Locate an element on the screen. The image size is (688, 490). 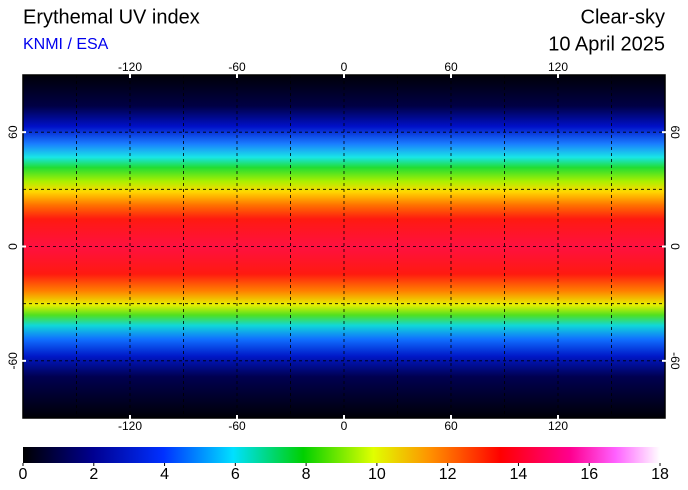
colorbar-tick-label: 4 is located at coordinates (164, 474).